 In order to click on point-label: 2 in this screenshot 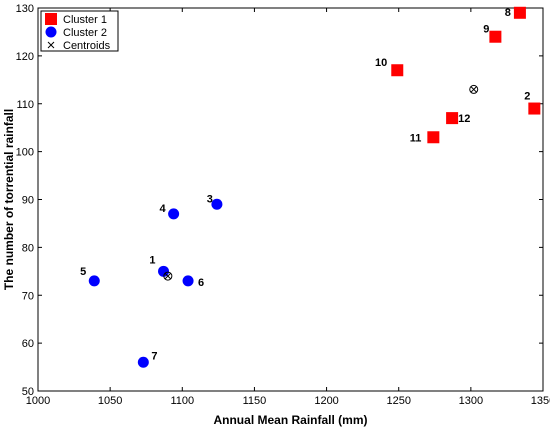, I will do `click(527, 97)`.